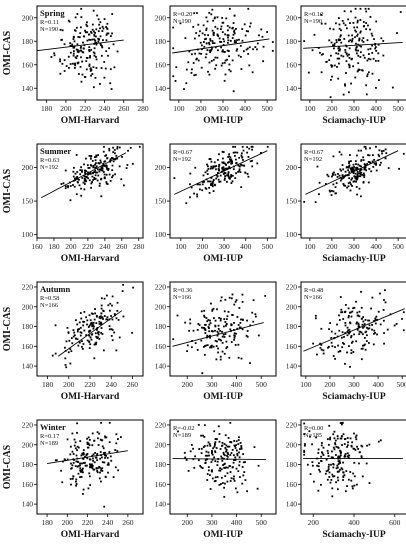 This screenshot has height=550, width=406. What do you see at coordinates (354, 246) in the screenshot?
I see `x-tick-label: 300` at bounding box center [354, 246].